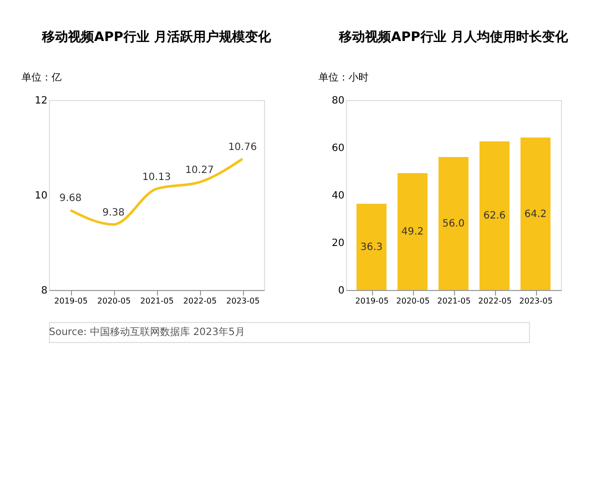 Image resolution: width=600 pixels, height=480 pixels. I want to click on text: 56.0, so click(453, 224).